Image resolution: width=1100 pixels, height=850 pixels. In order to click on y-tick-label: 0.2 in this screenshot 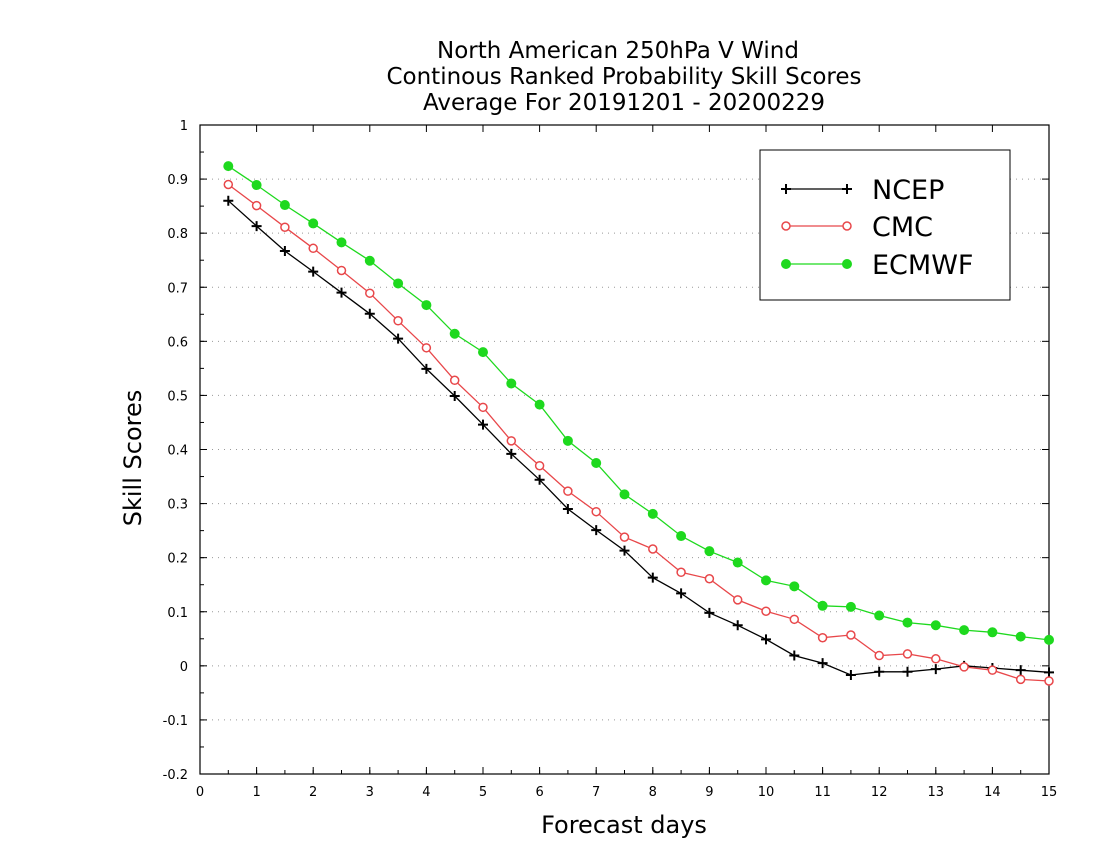, I will do `click(177, 559)`.